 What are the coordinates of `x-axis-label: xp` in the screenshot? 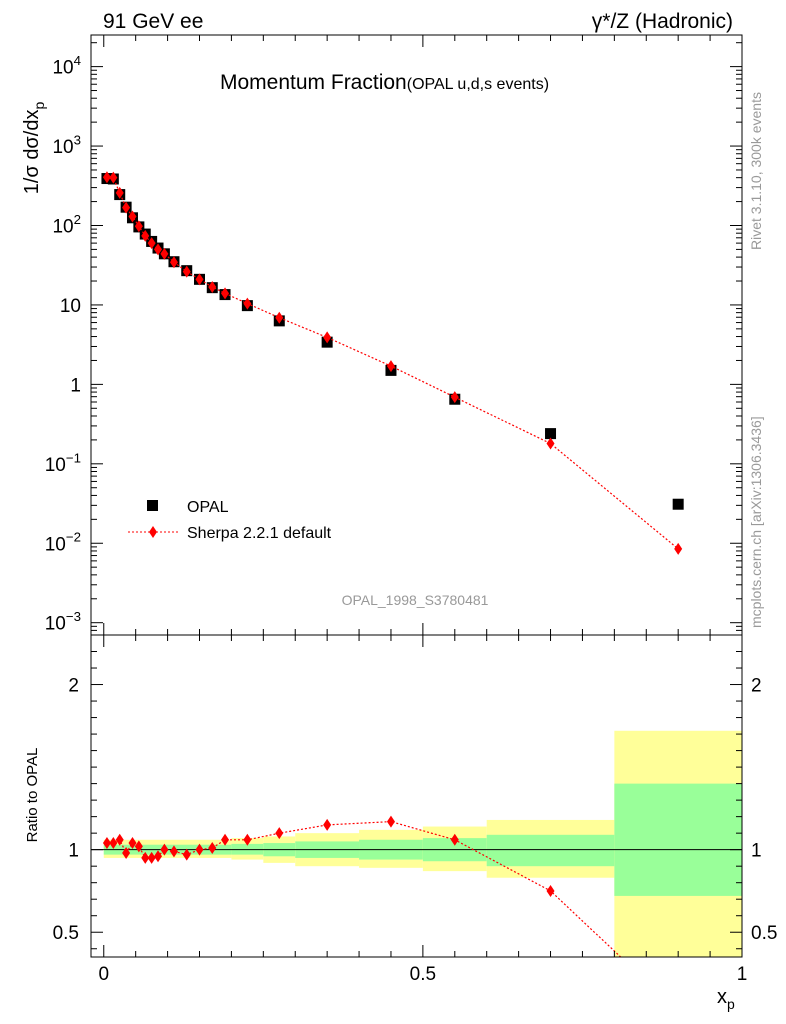 It's located at (726, 999).